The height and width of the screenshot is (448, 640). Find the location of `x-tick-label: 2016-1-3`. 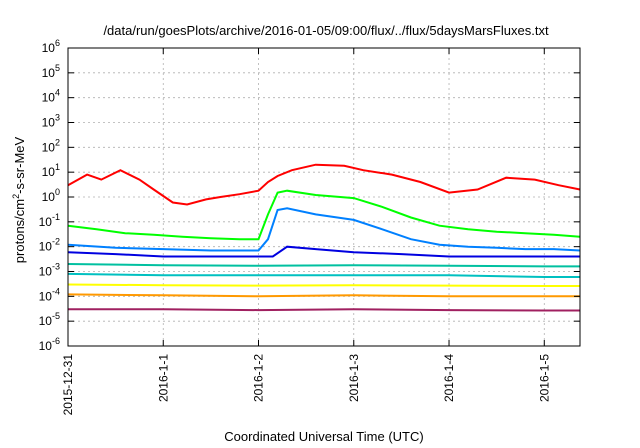

x-tick-label: 2016-1-3 is located at coordinates (354, 378).